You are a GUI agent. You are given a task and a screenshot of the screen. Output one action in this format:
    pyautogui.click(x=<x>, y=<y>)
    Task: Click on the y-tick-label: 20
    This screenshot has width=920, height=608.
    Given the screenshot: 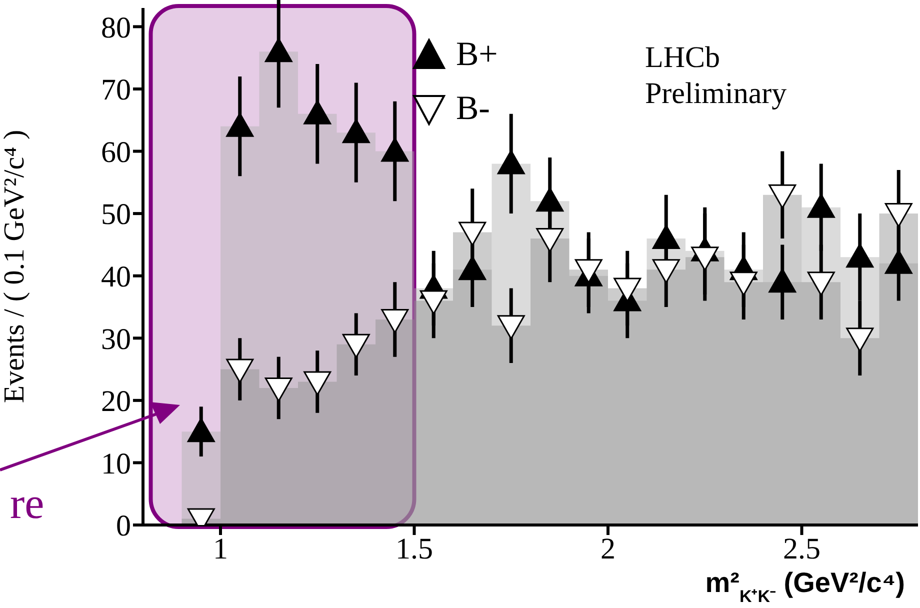 What is the action you would take?
    pyautogui.click(x=116, y=401)
    